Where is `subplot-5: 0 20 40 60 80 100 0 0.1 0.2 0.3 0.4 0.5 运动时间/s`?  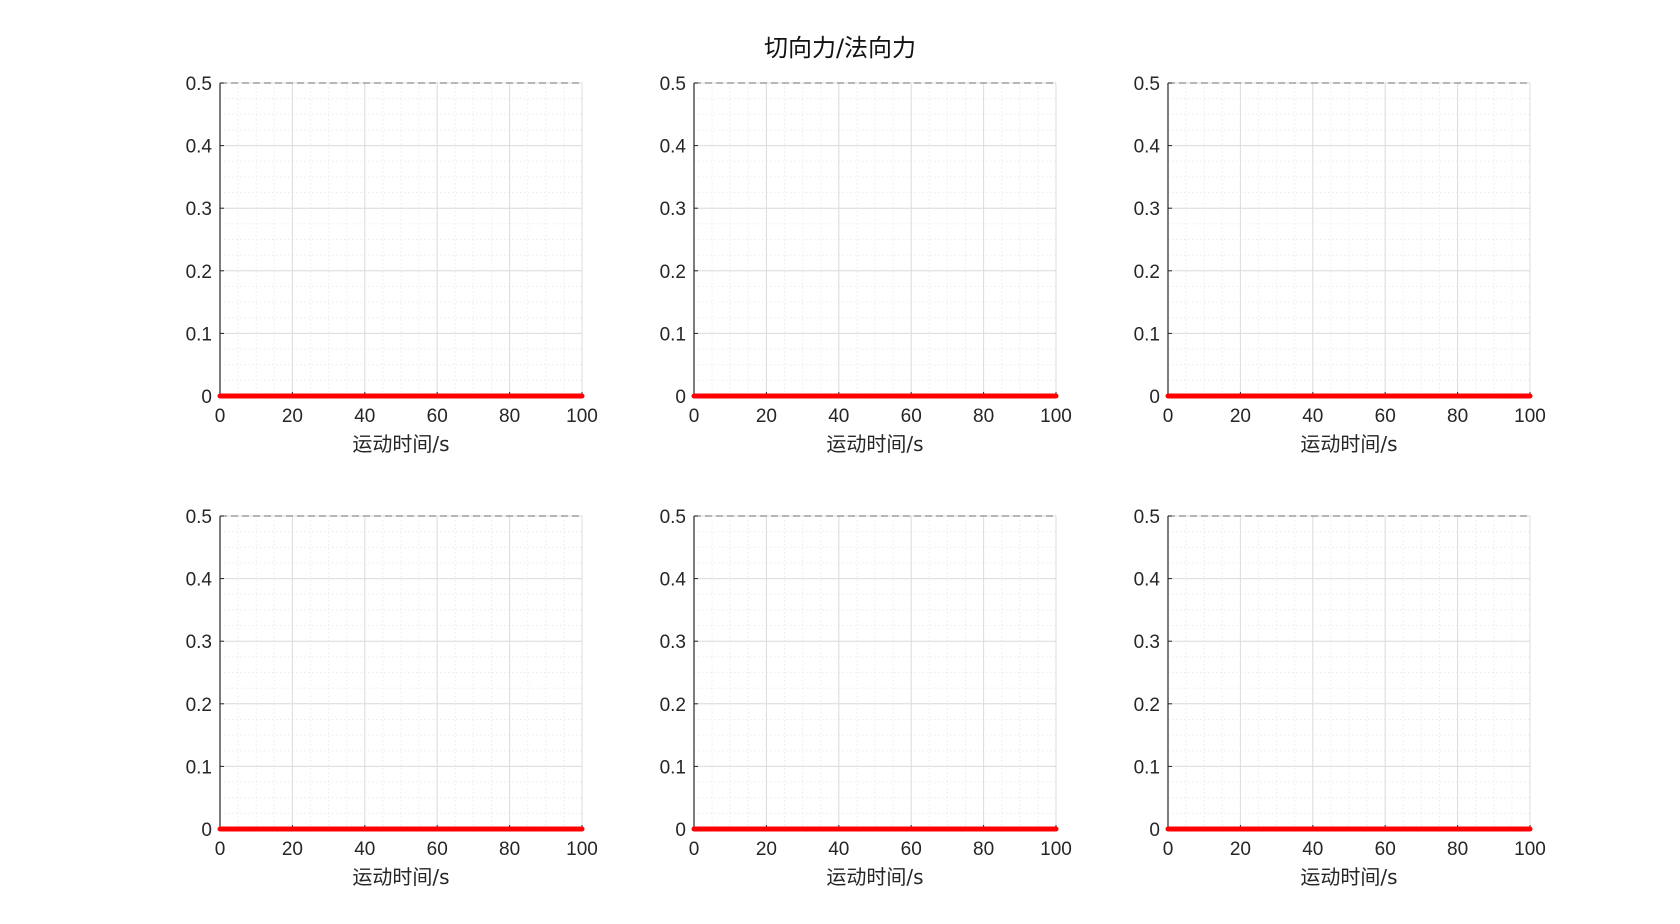 subplot-5: 0 20 40 60 80 100 0 0.1 0.2 0.3 0.4 0.5 运动时间/s is located at coordinates (866, 698).